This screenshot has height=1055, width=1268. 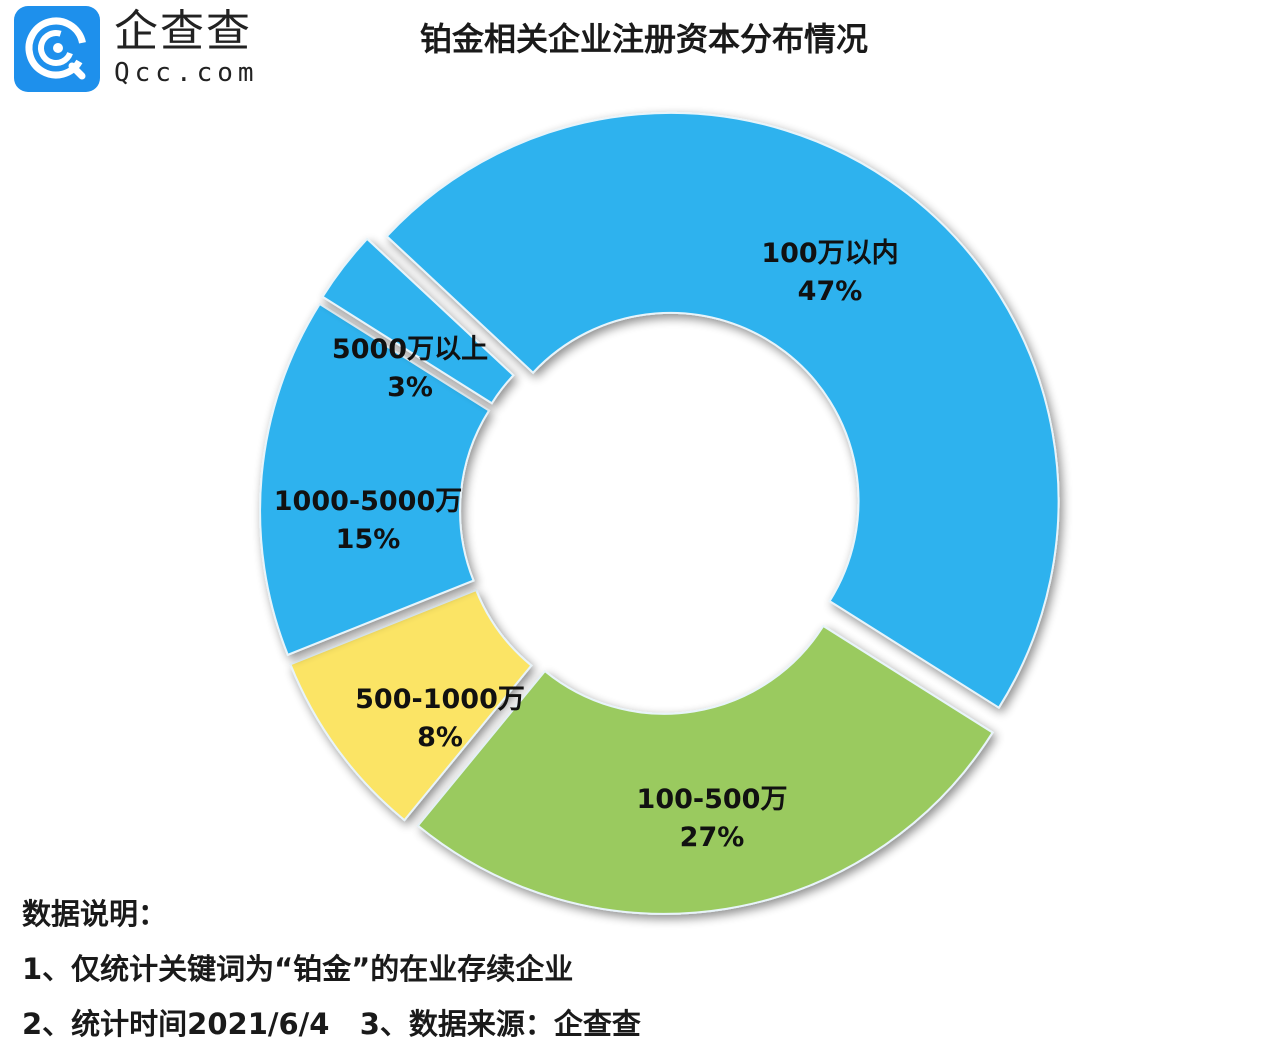 What do you see at coordinates (712, 837) in the screenshot?
I see `slice-label-percent: 27%` at bounding box center [712, 837].